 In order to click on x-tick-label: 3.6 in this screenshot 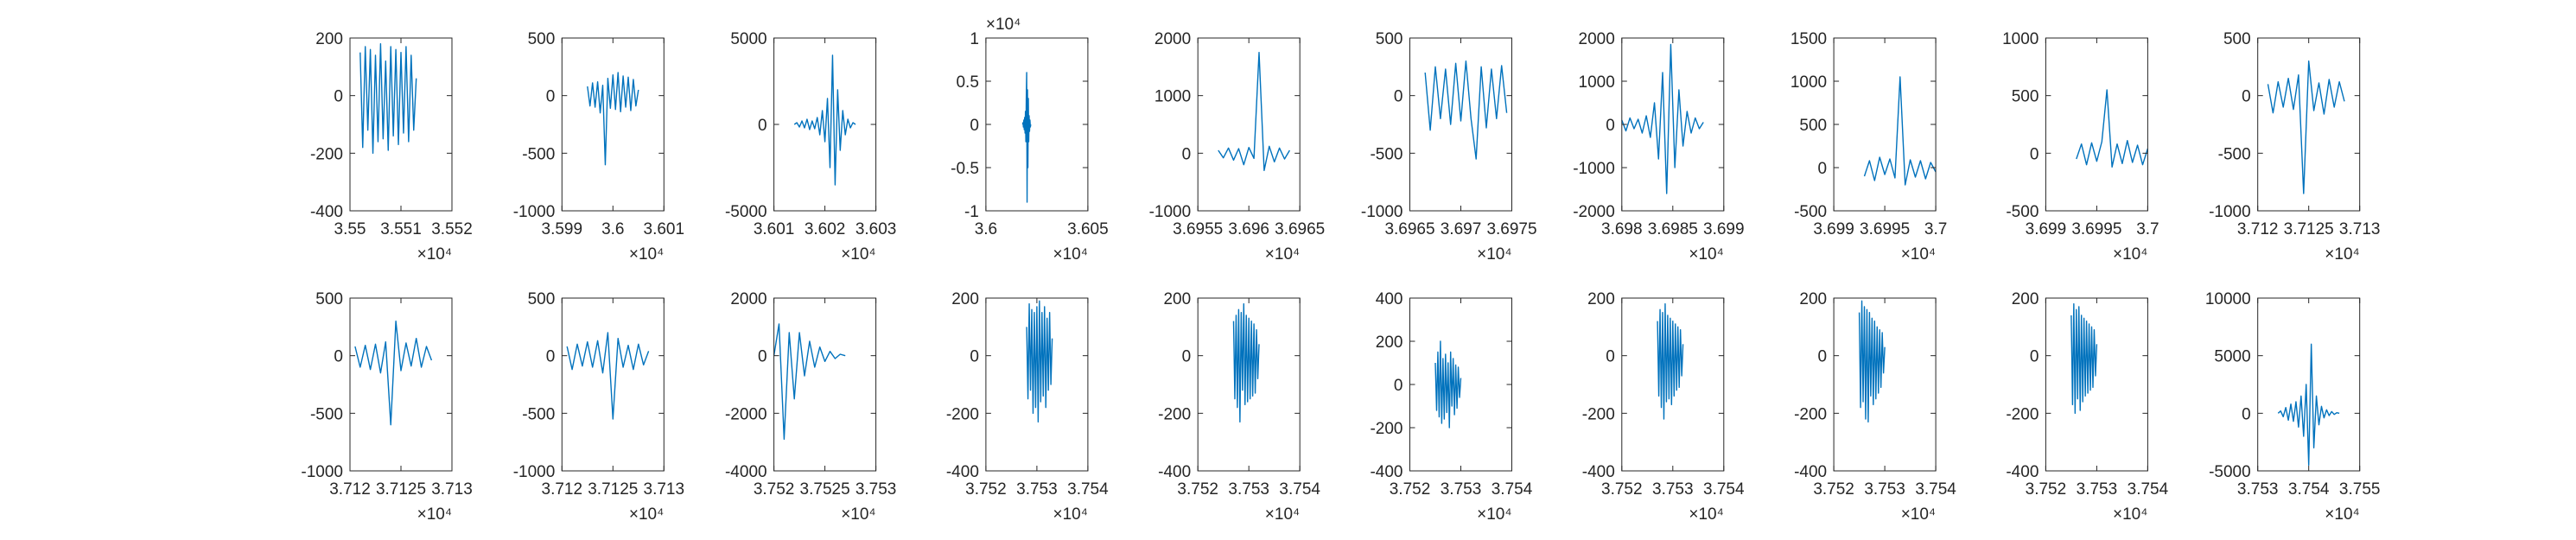, I will do `click(986, 229)`.